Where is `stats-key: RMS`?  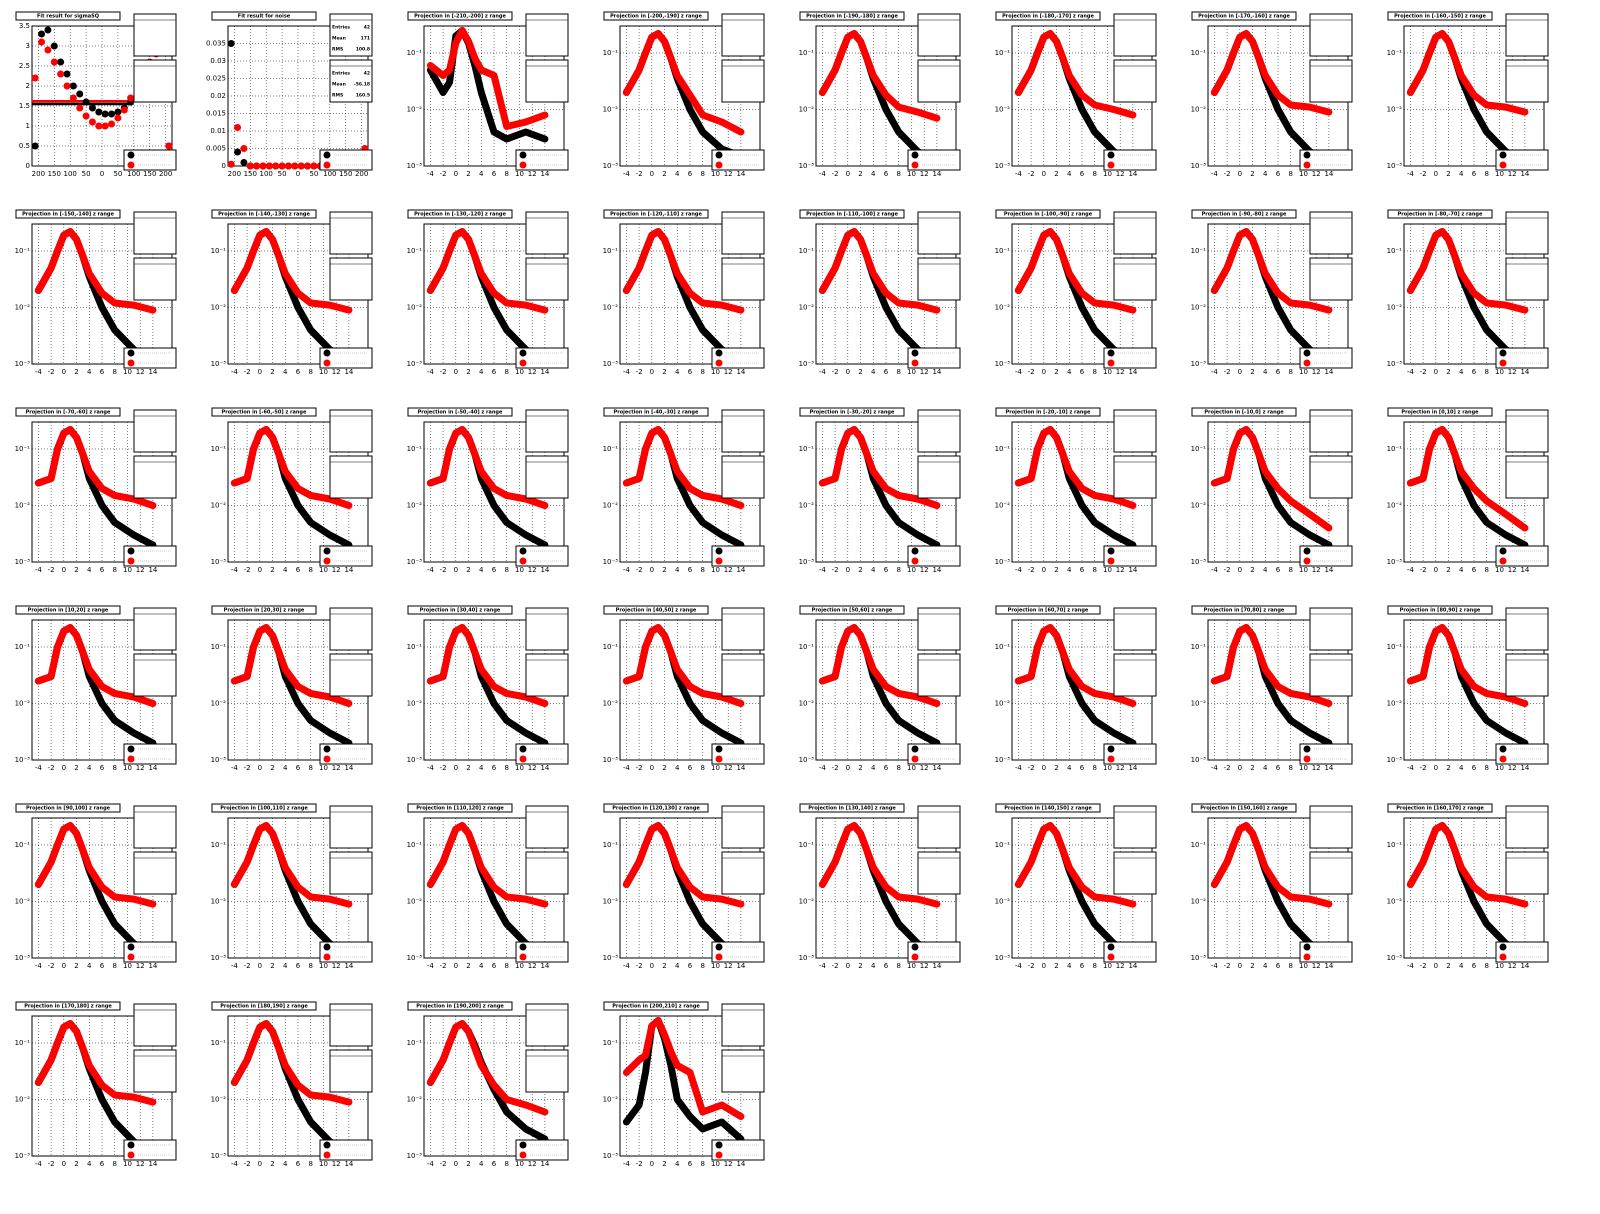
stats-key: RMS is located at coordinates (337, 96).